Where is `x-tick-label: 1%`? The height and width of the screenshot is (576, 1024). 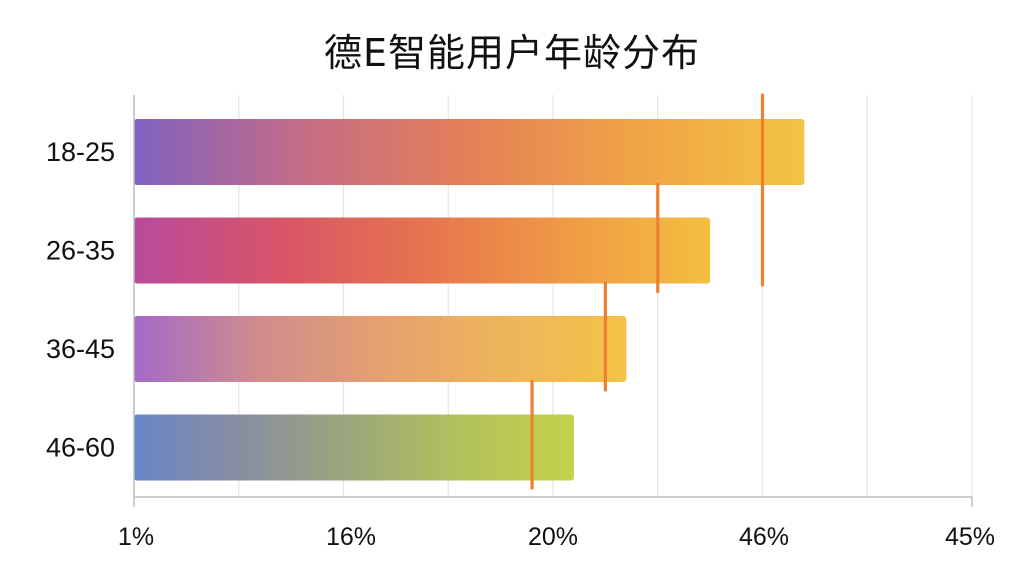 x-tick-label: 1% is located at coordinates (136, 537).